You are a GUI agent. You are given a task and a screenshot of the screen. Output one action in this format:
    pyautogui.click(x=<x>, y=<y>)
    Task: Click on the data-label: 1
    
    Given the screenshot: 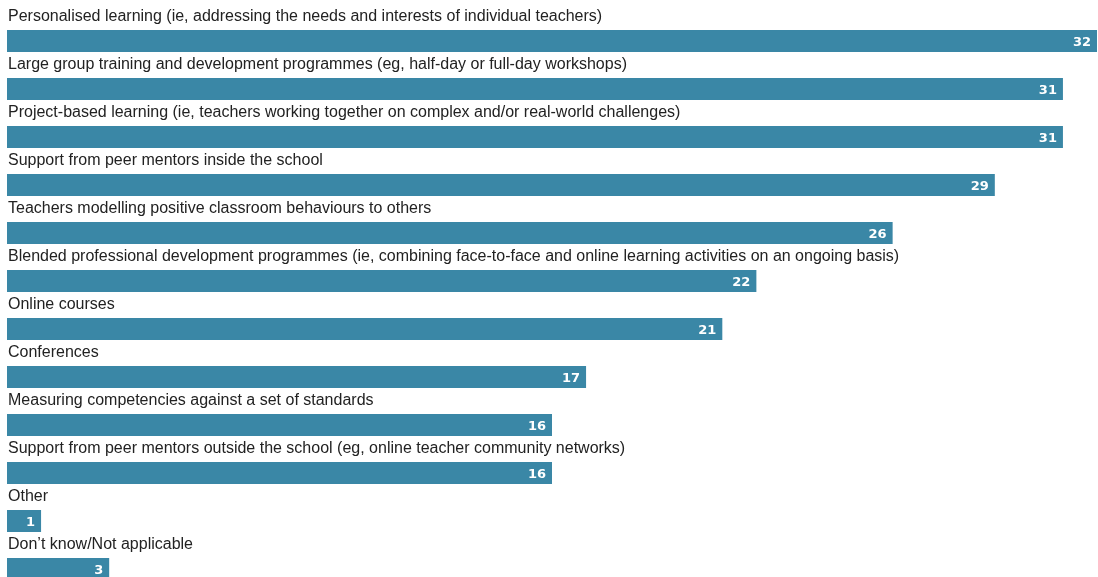 What is the action you would take?
    pyautogui.click(x=31, y=521)
    